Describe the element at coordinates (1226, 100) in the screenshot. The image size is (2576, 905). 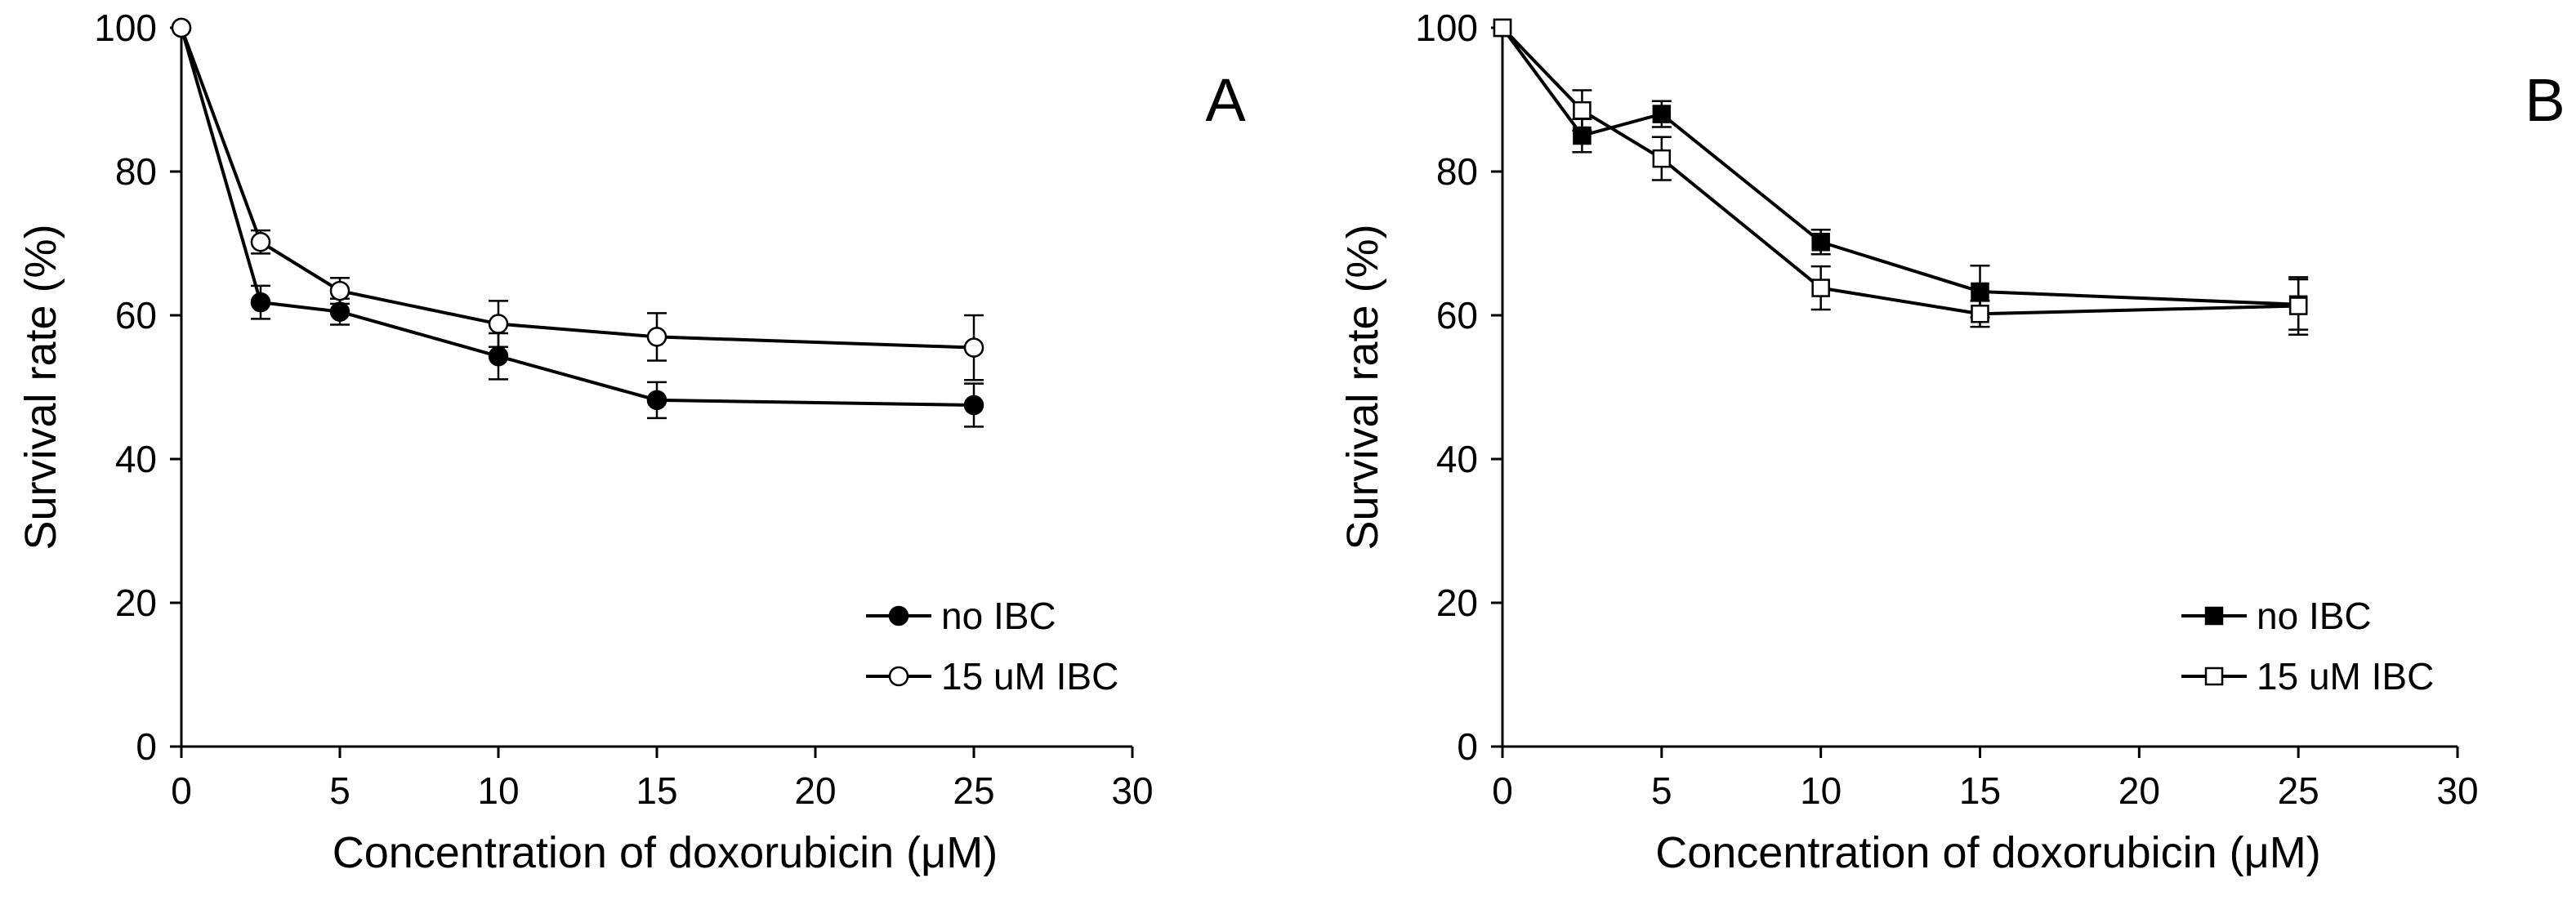
I see `panel-letter: A` at that location.